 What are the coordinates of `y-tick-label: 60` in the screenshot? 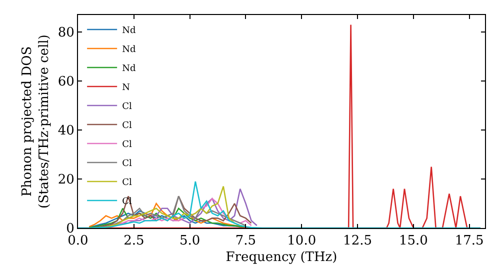 It's located at (66, 82).